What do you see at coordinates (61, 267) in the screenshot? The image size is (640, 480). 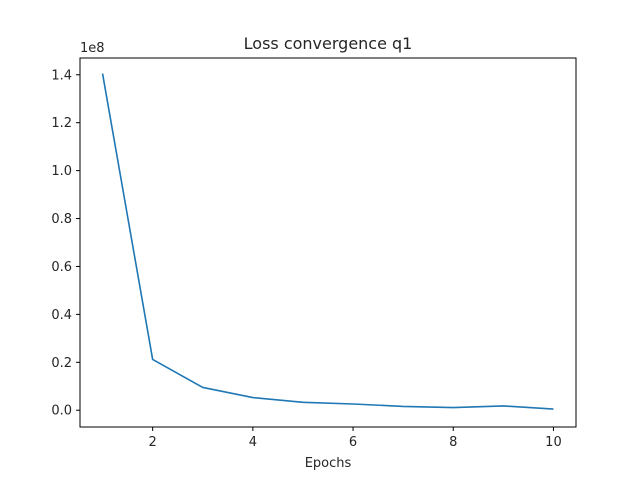 I see `y-tick-label: 0.6` at bounding box center [61, 267].